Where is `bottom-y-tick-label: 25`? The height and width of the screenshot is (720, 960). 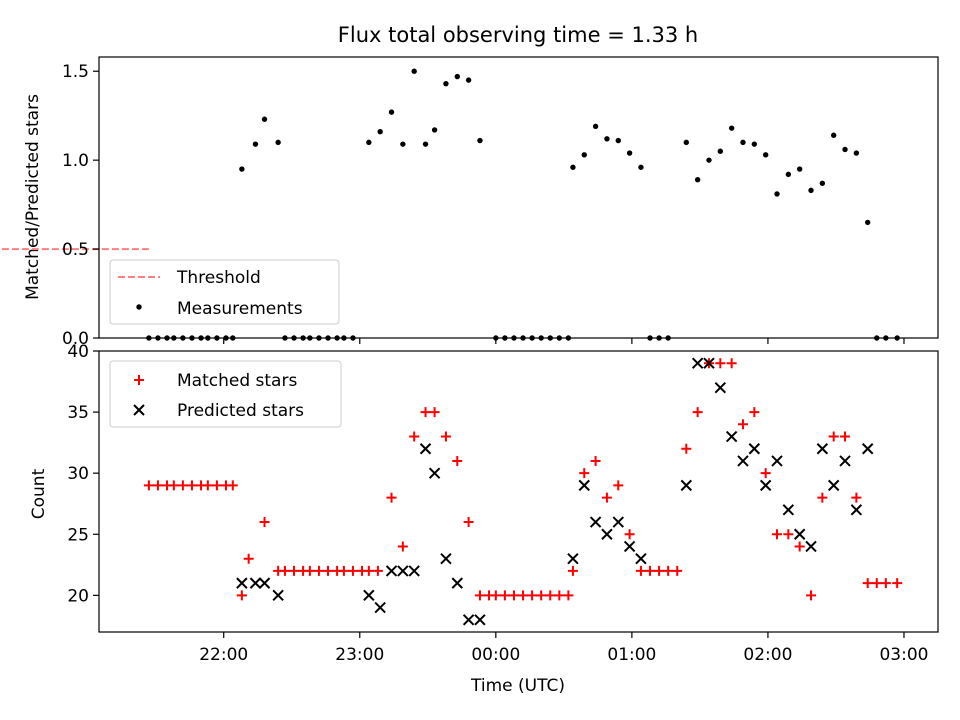
bottom-y-tick-label: 25 is located at coordinates (78, 535).